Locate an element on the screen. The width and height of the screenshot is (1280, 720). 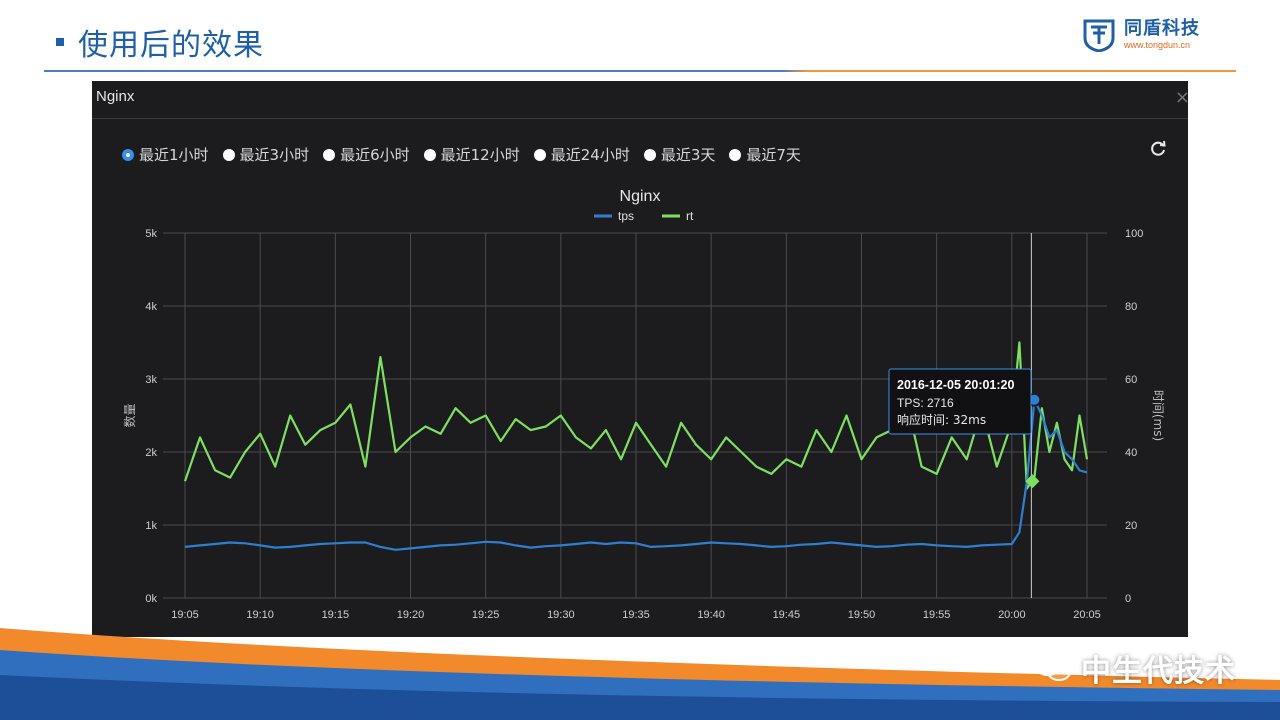
range-option-6: 最近7天 is located at coordinates (765, 154).